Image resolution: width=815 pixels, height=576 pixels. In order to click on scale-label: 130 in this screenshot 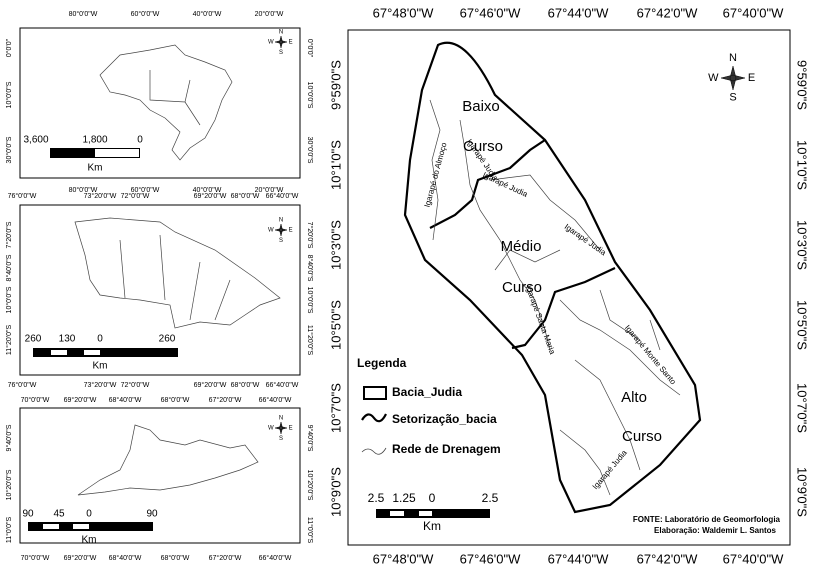, I will do `click(67, 339)`.